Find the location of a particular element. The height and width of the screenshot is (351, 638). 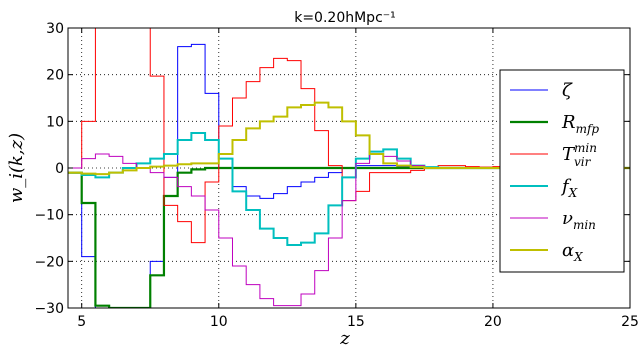

legend-label-sub: min is located at coordinates (584, 225).